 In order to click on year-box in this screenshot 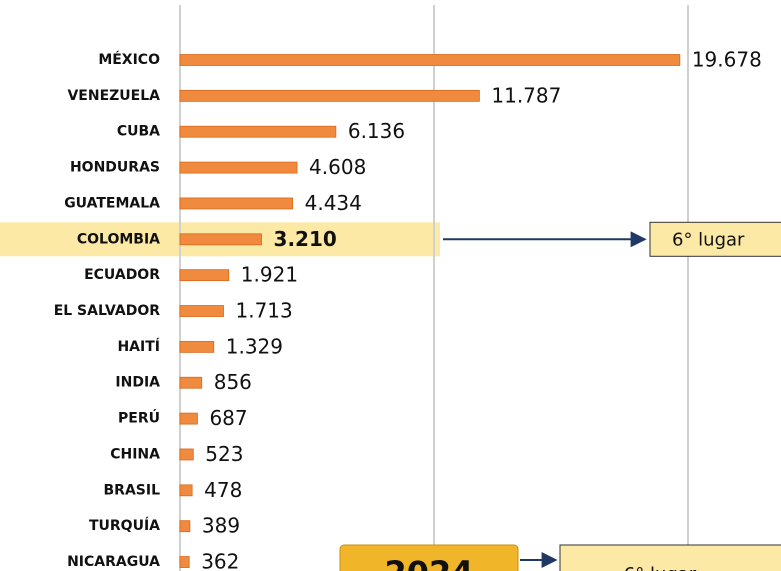, I will do `click(429, 557)`.